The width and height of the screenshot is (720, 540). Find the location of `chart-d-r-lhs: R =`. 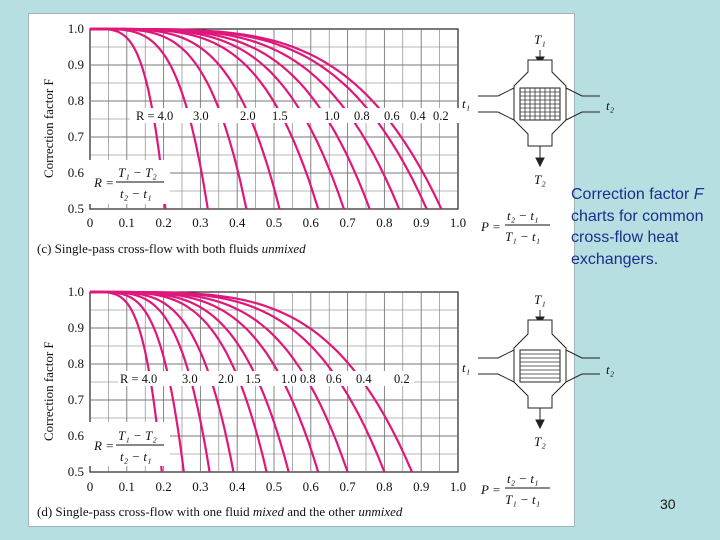

chart-d-r-lhs: R = is located at coordinates (103, 445).